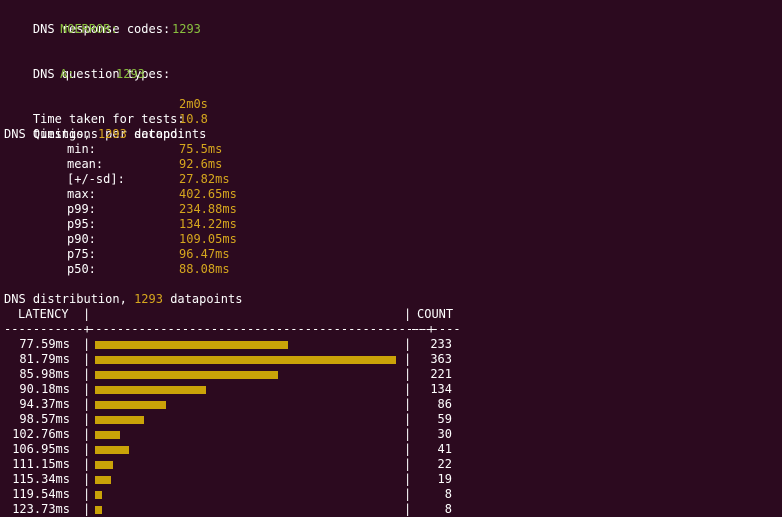  Describe the element at coordinates (392, 434) in the screenshot. I see `distribution-row: 102.76ms | | 30` at that location.